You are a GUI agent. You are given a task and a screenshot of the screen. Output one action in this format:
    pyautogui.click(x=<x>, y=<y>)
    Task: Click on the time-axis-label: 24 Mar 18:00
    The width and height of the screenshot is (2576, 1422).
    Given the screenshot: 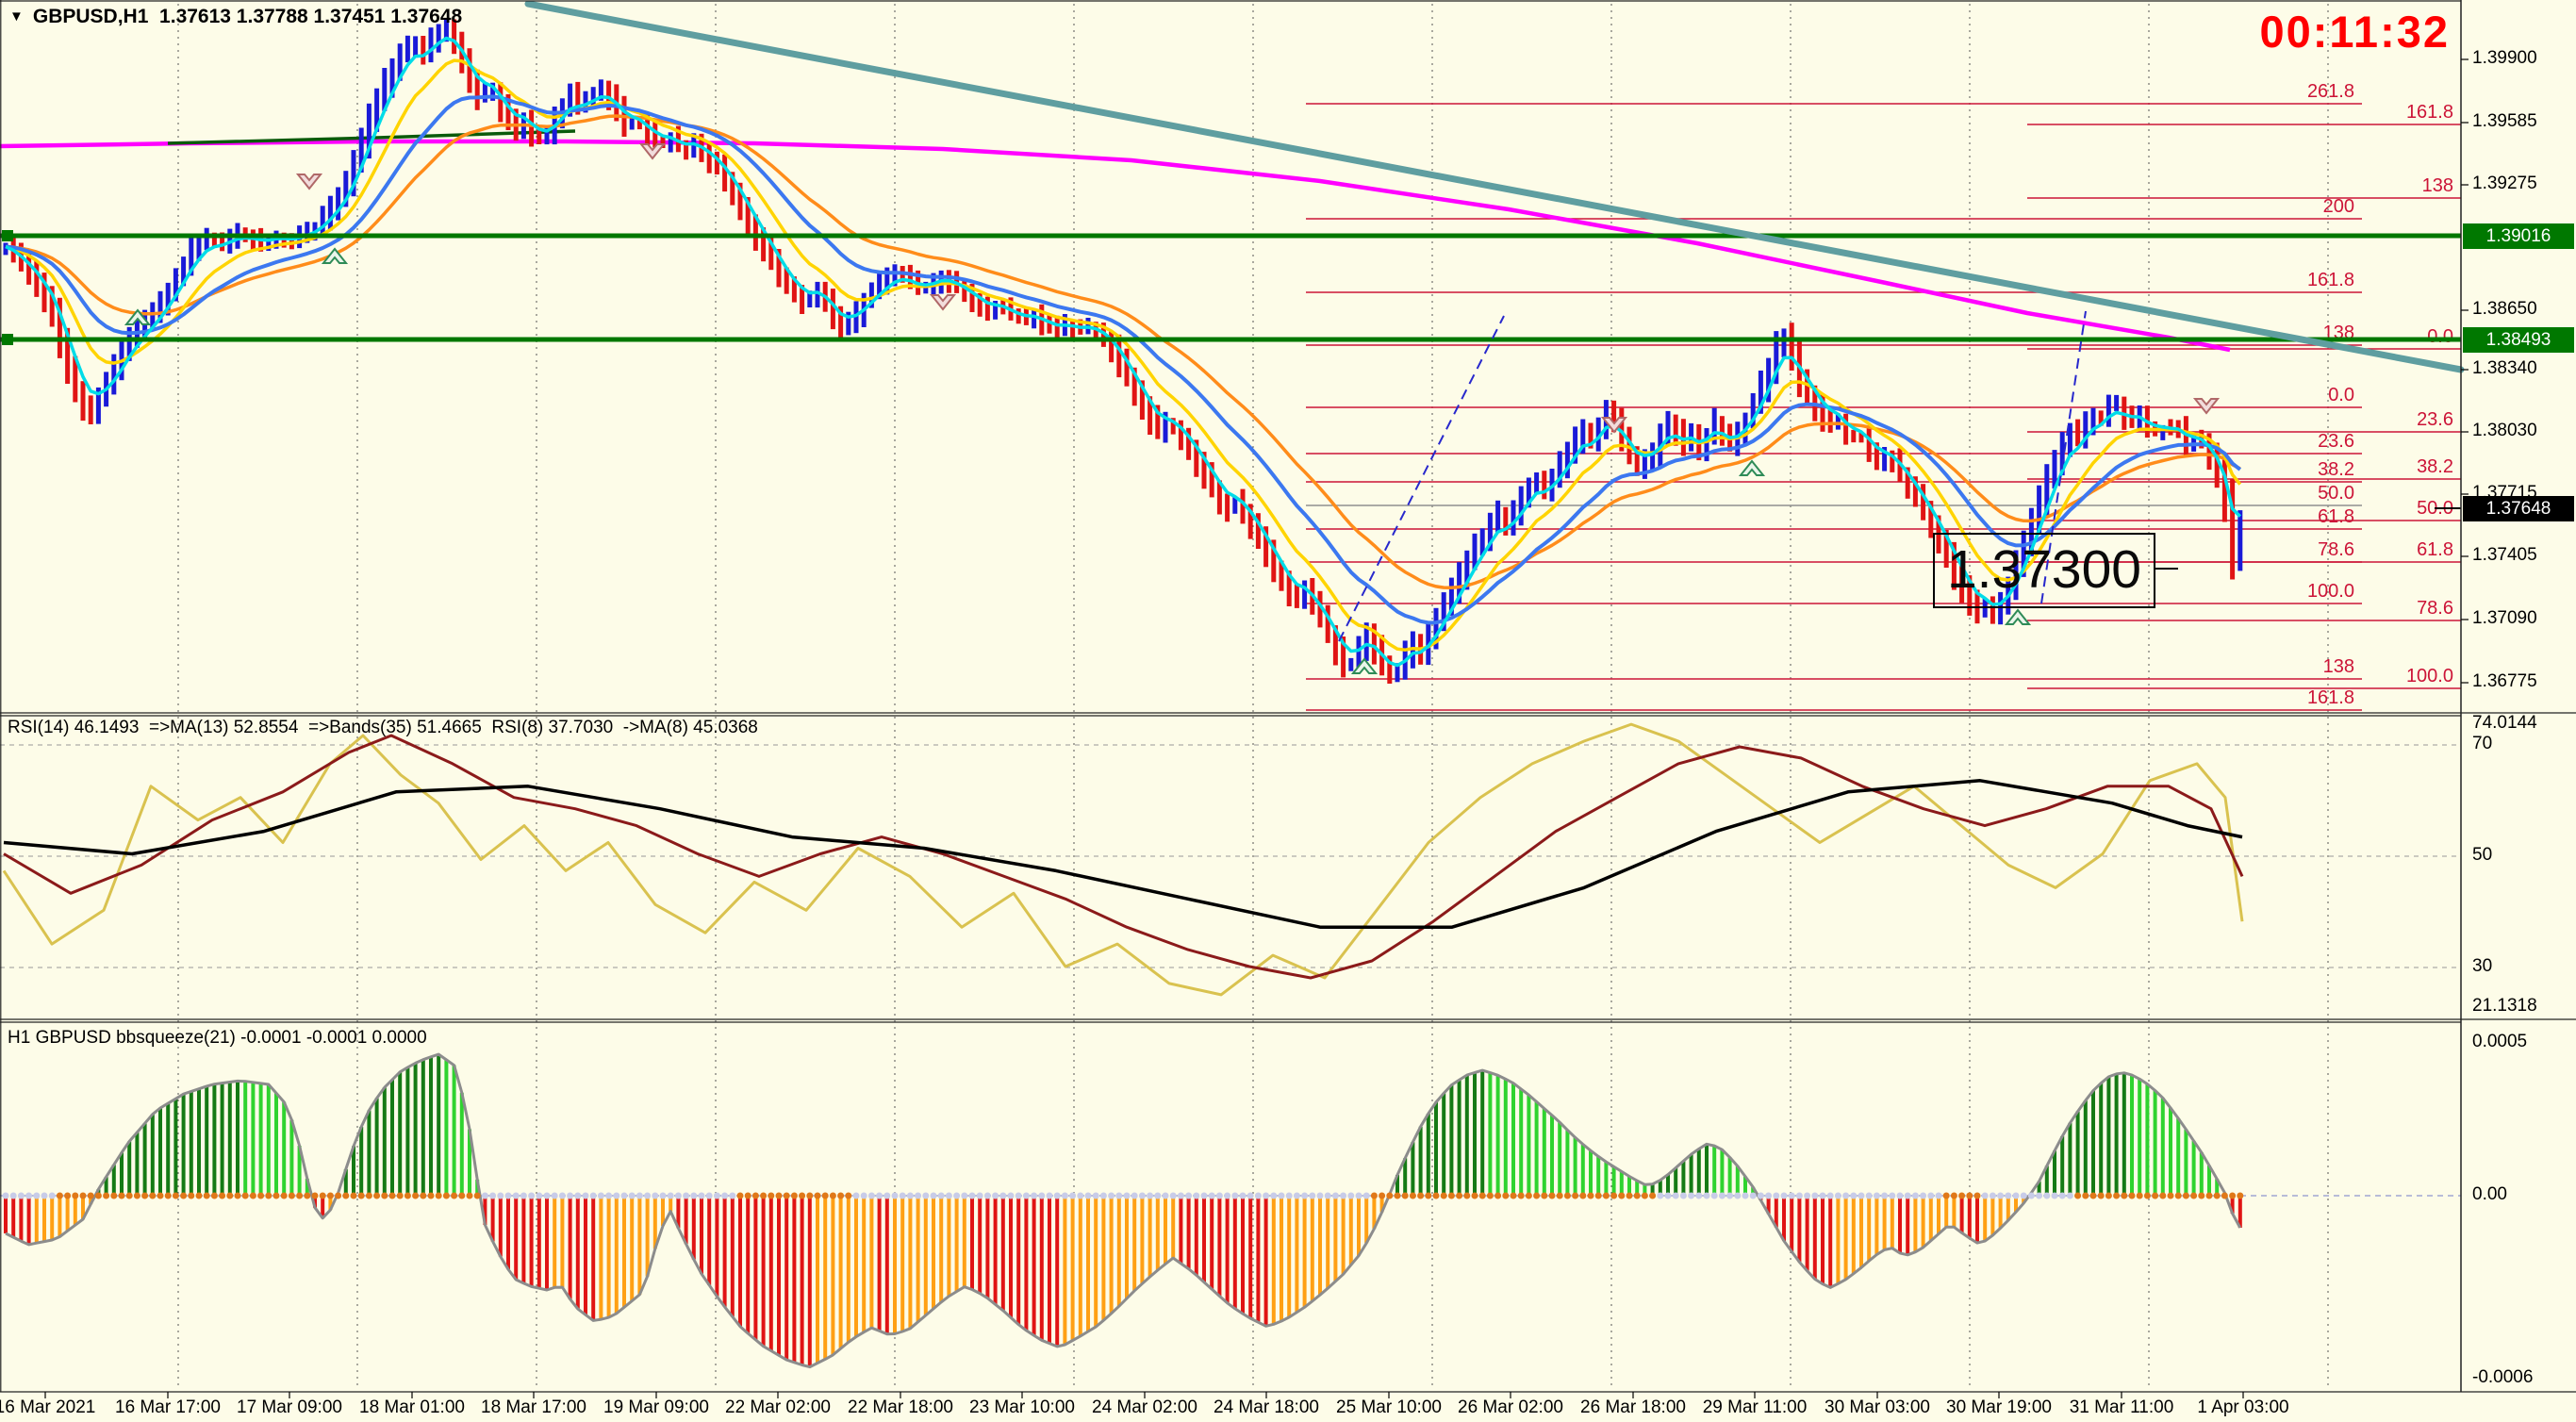 What is the action you would take?
    pyautogui.click(x=1266, y=1407)
    